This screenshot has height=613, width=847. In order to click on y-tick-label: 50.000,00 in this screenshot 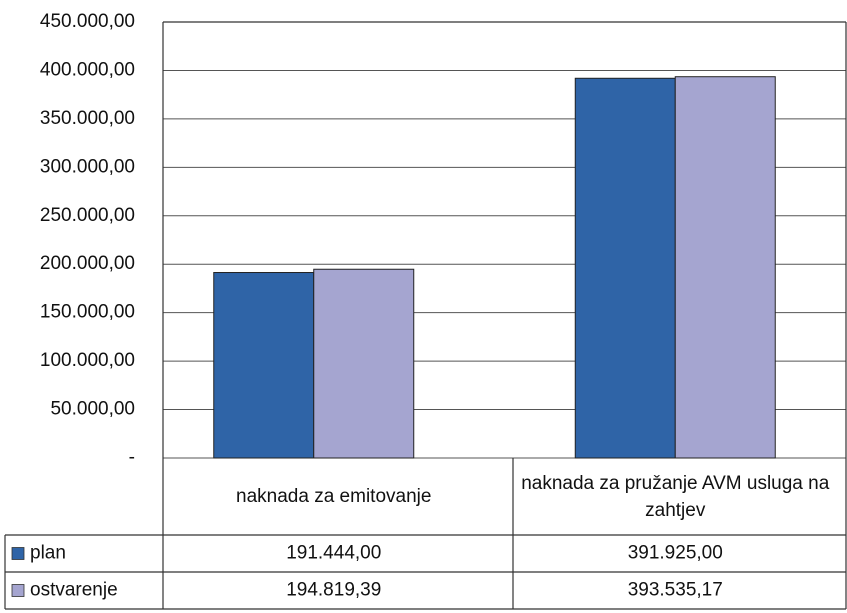, I will do `click(92, 409)`.